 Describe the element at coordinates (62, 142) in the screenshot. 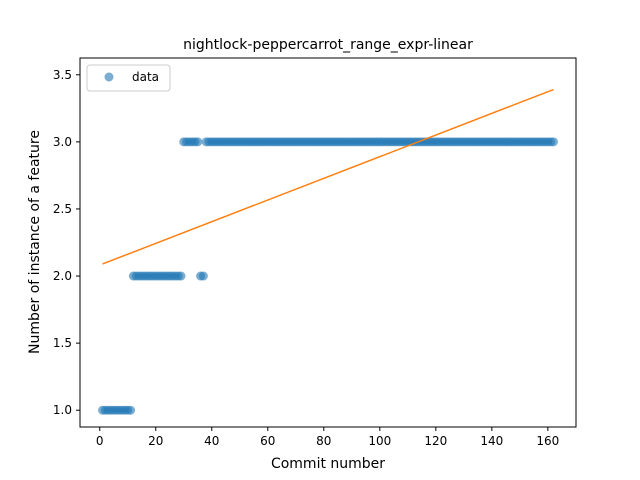

I see `y-tick-label: 3.0` at that location.